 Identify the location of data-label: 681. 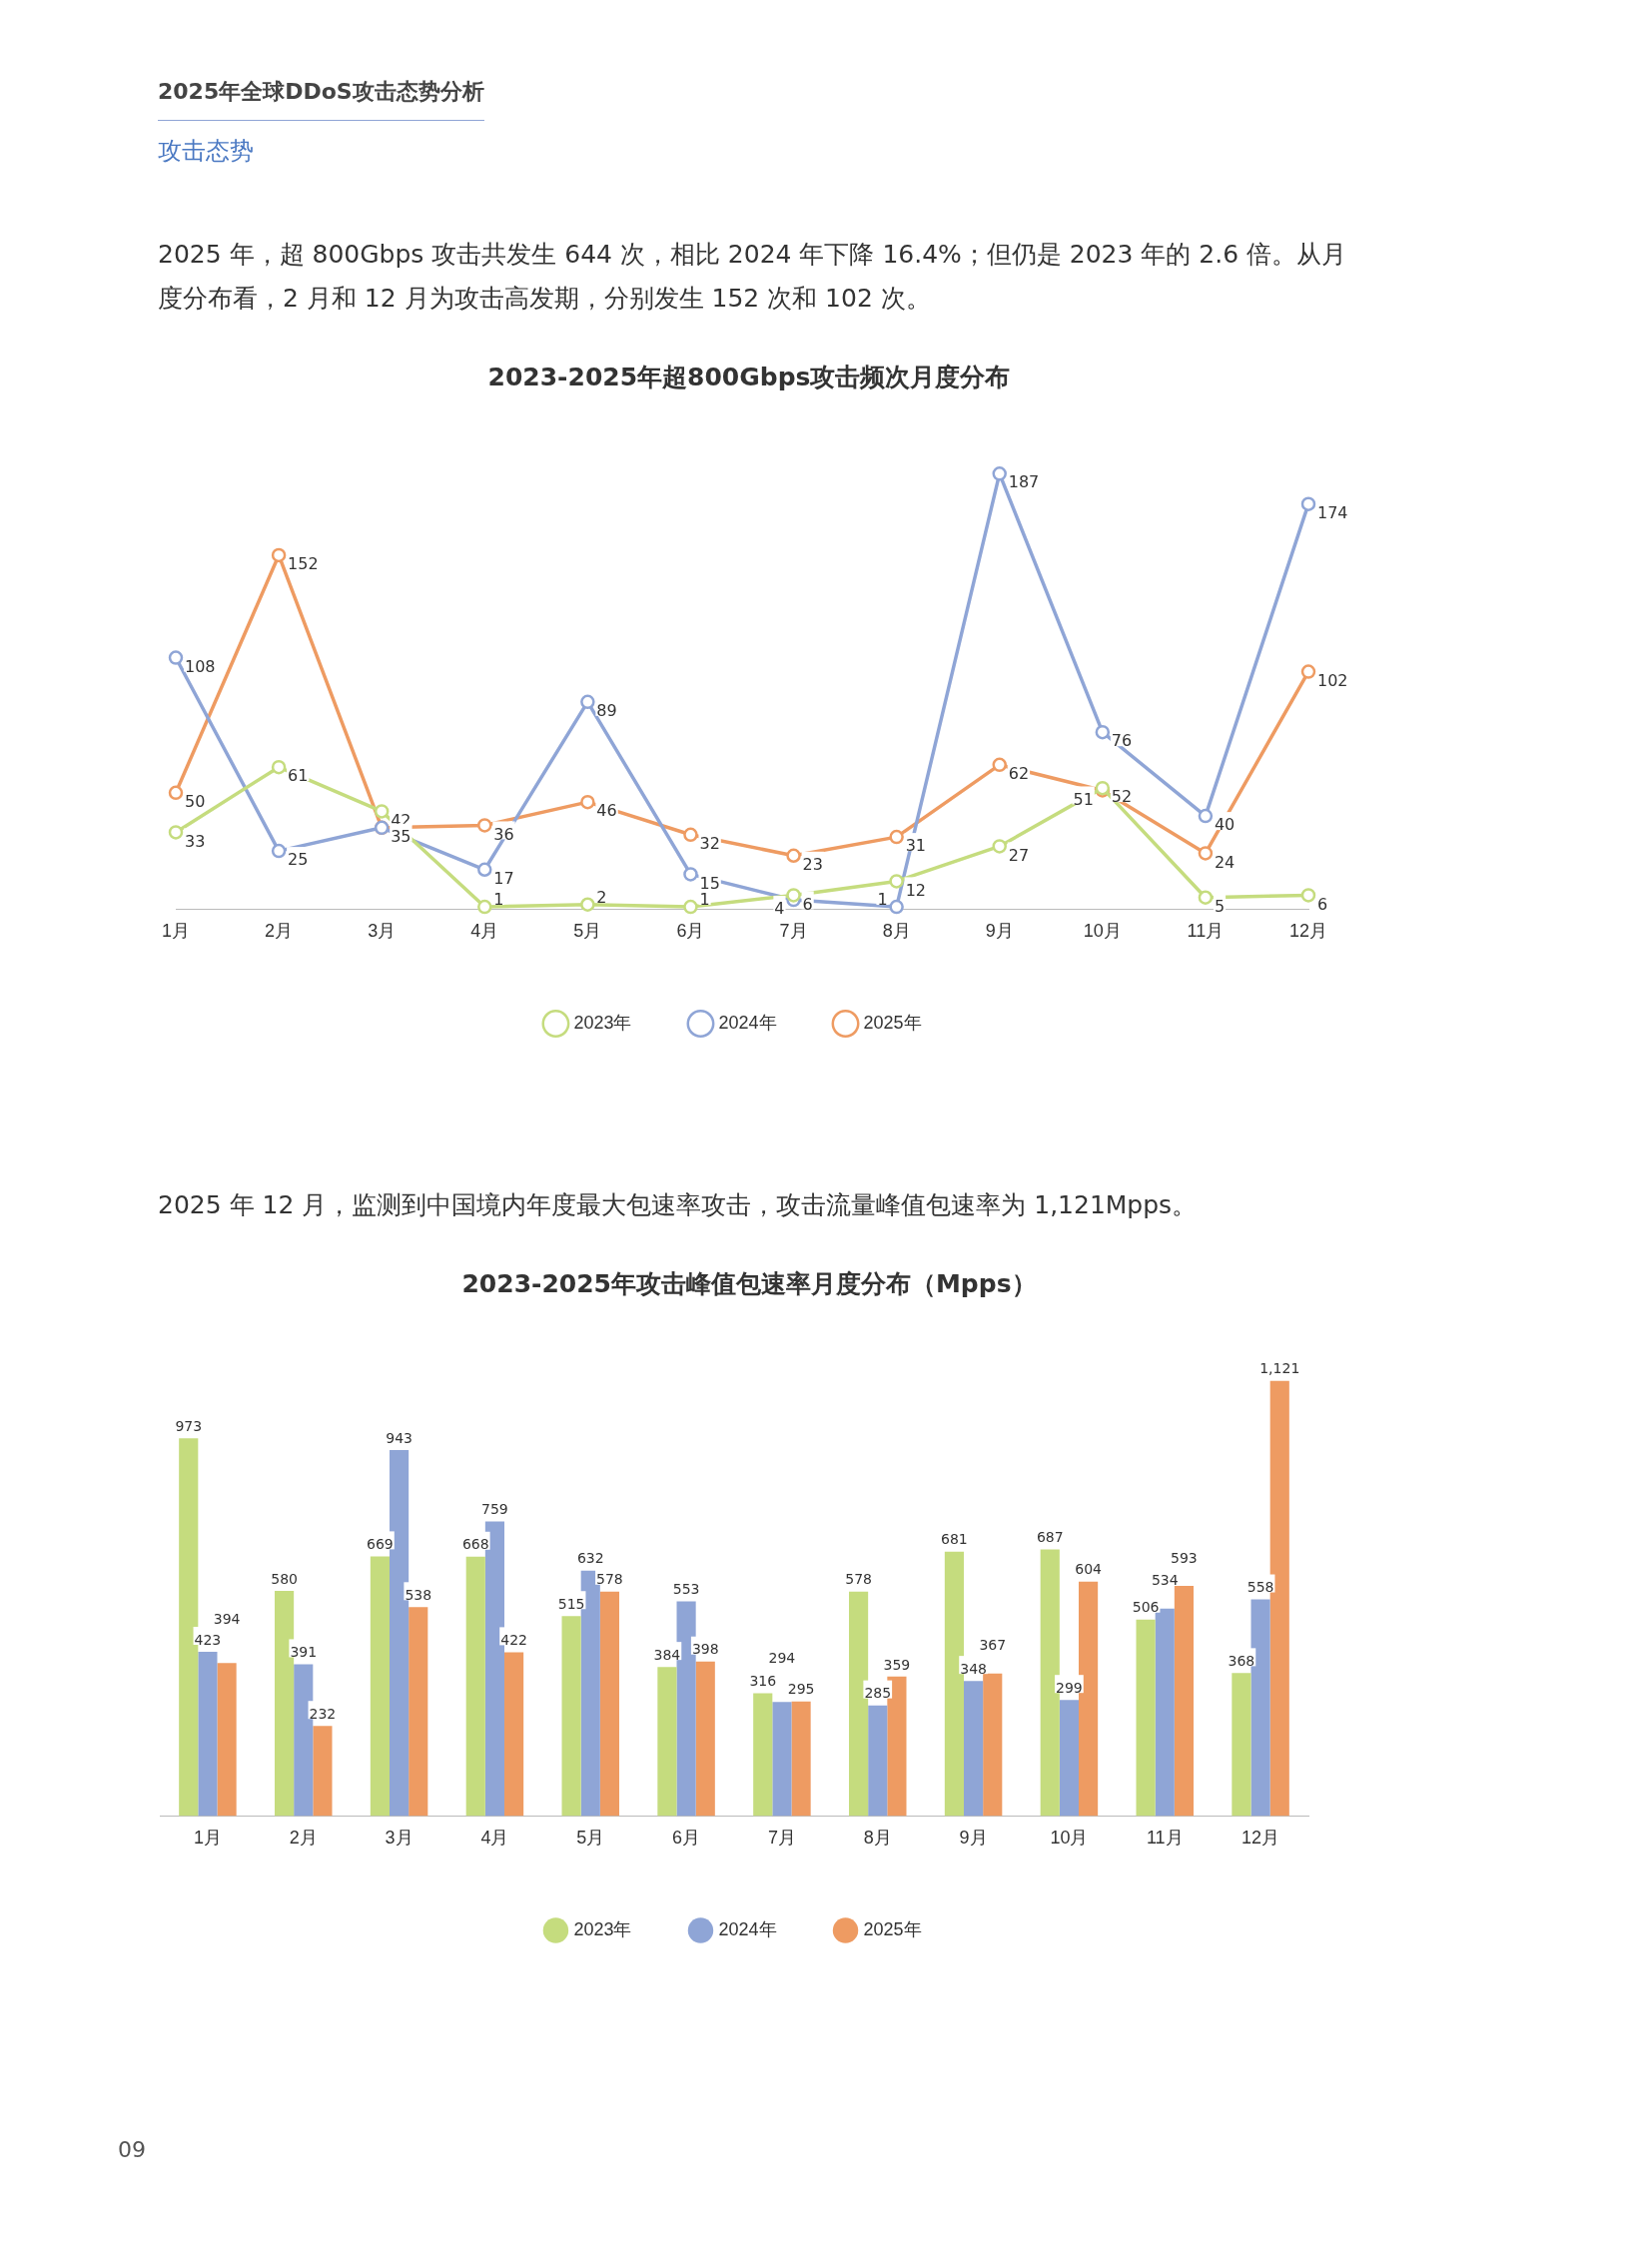
(954, 1539).